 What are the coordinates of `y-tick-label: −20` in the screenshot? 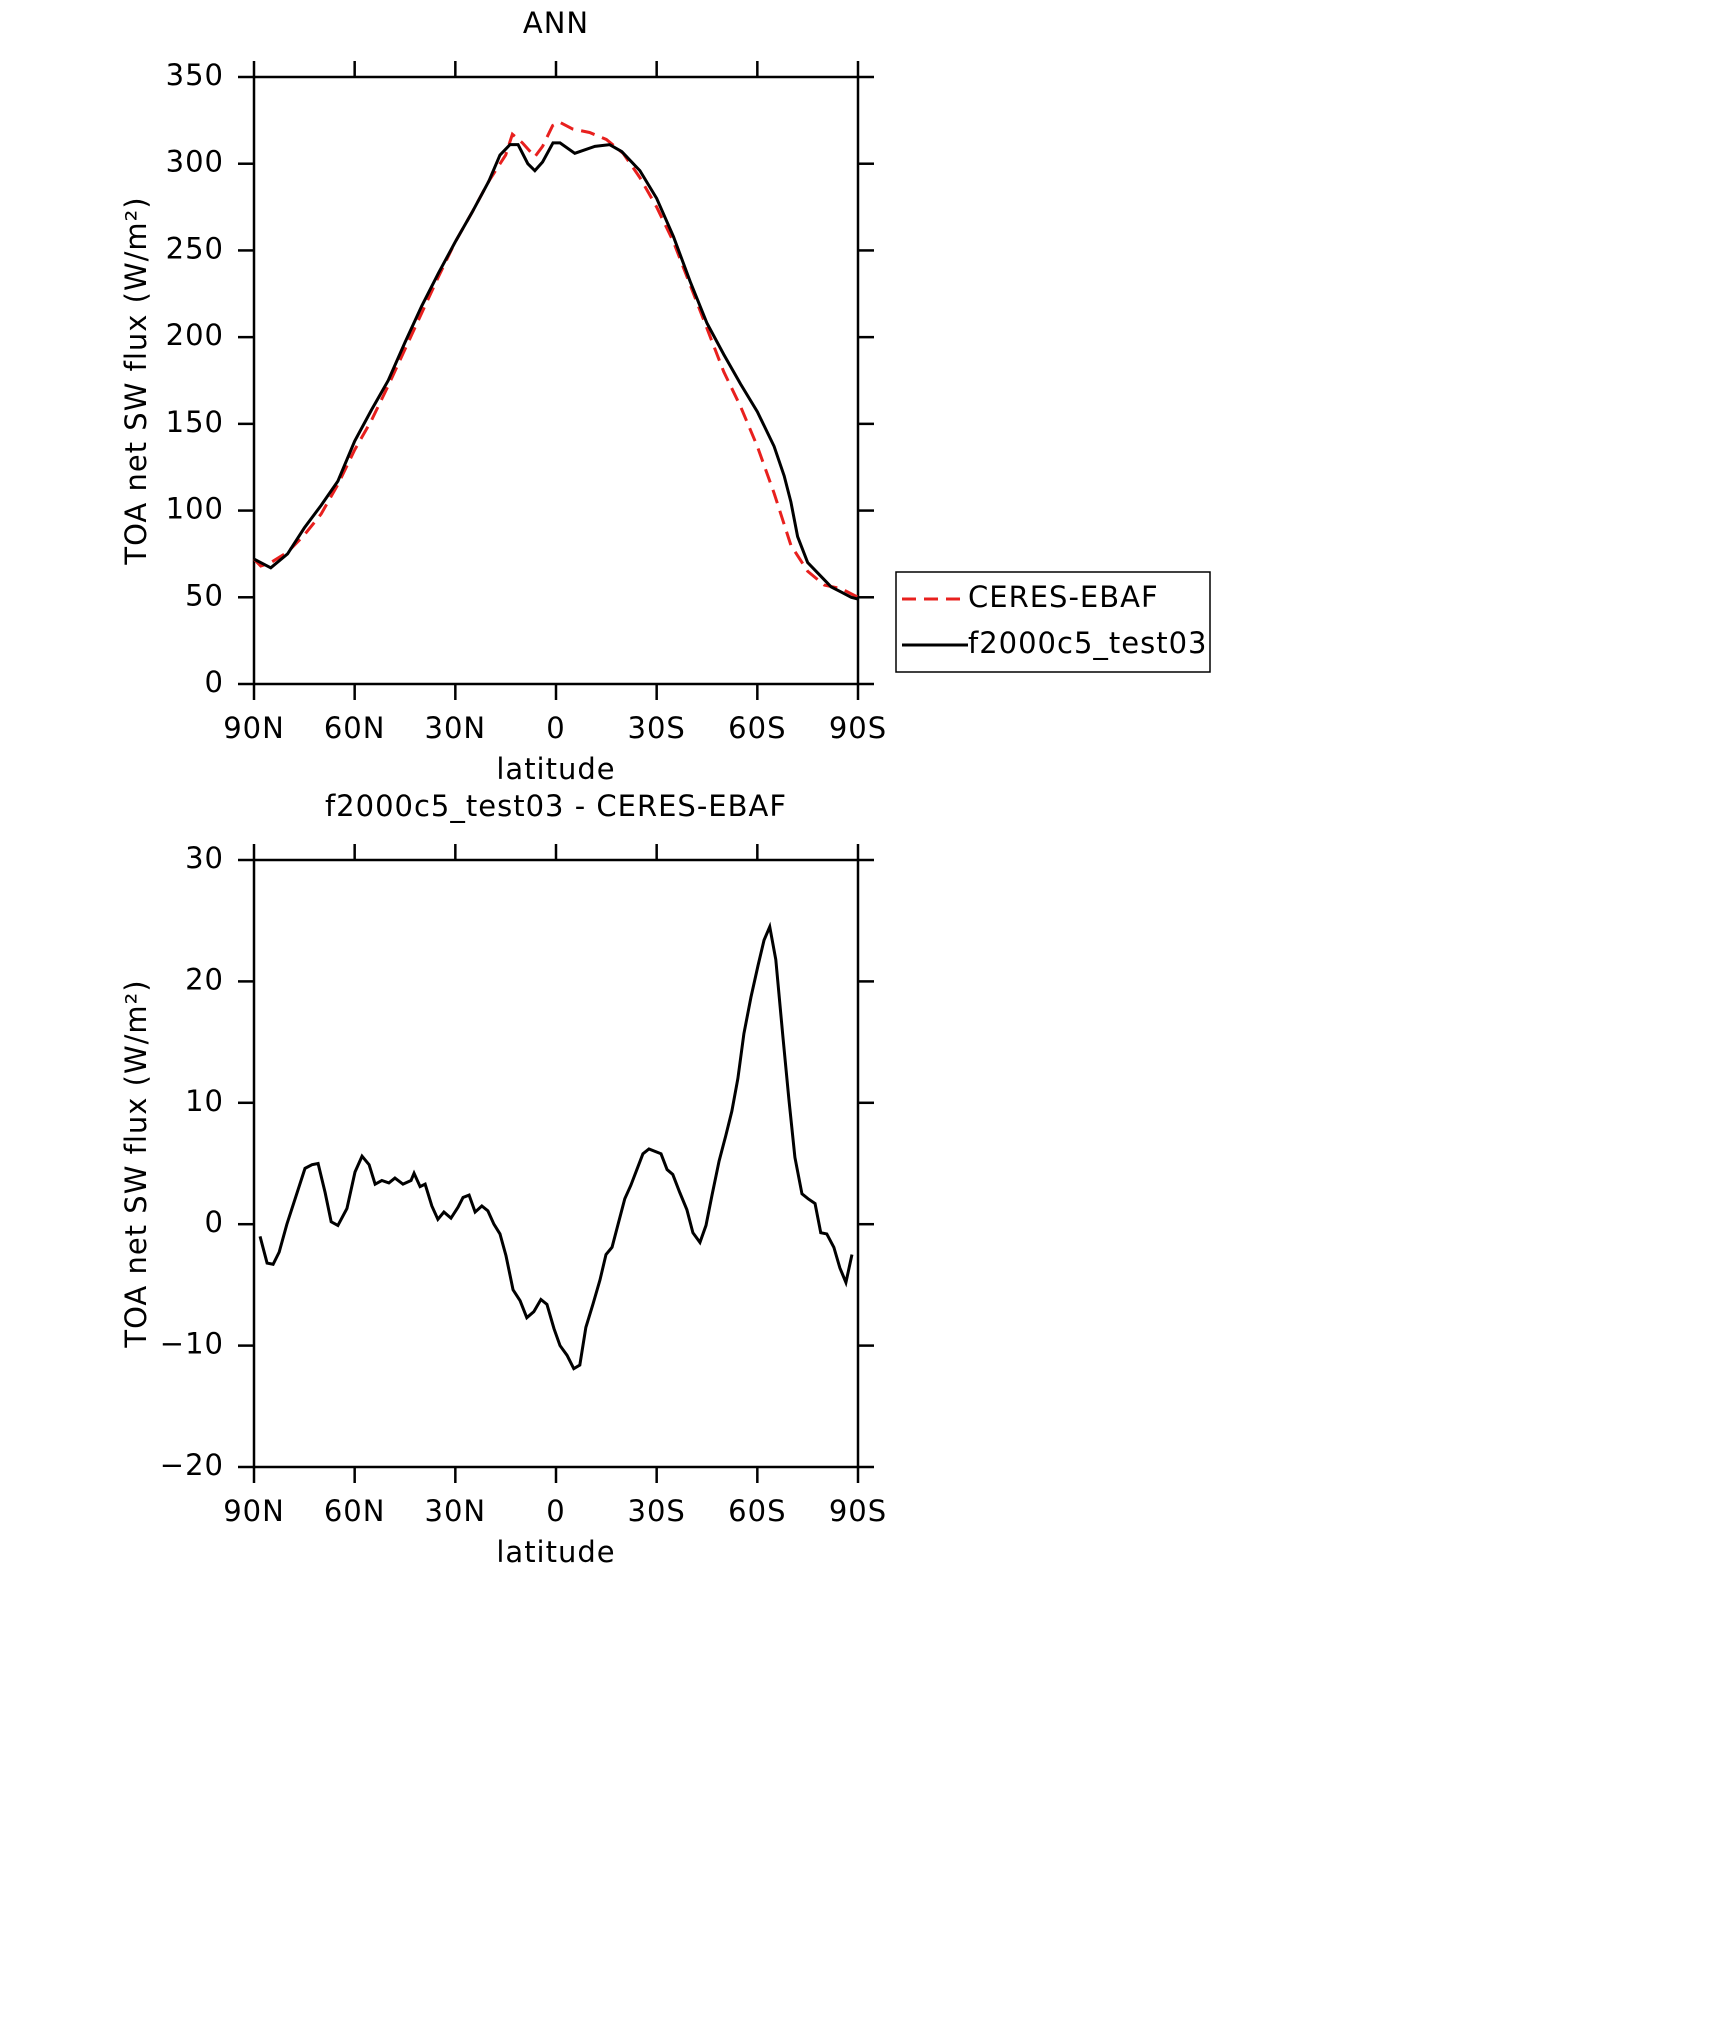 It's located at (192, 1465).